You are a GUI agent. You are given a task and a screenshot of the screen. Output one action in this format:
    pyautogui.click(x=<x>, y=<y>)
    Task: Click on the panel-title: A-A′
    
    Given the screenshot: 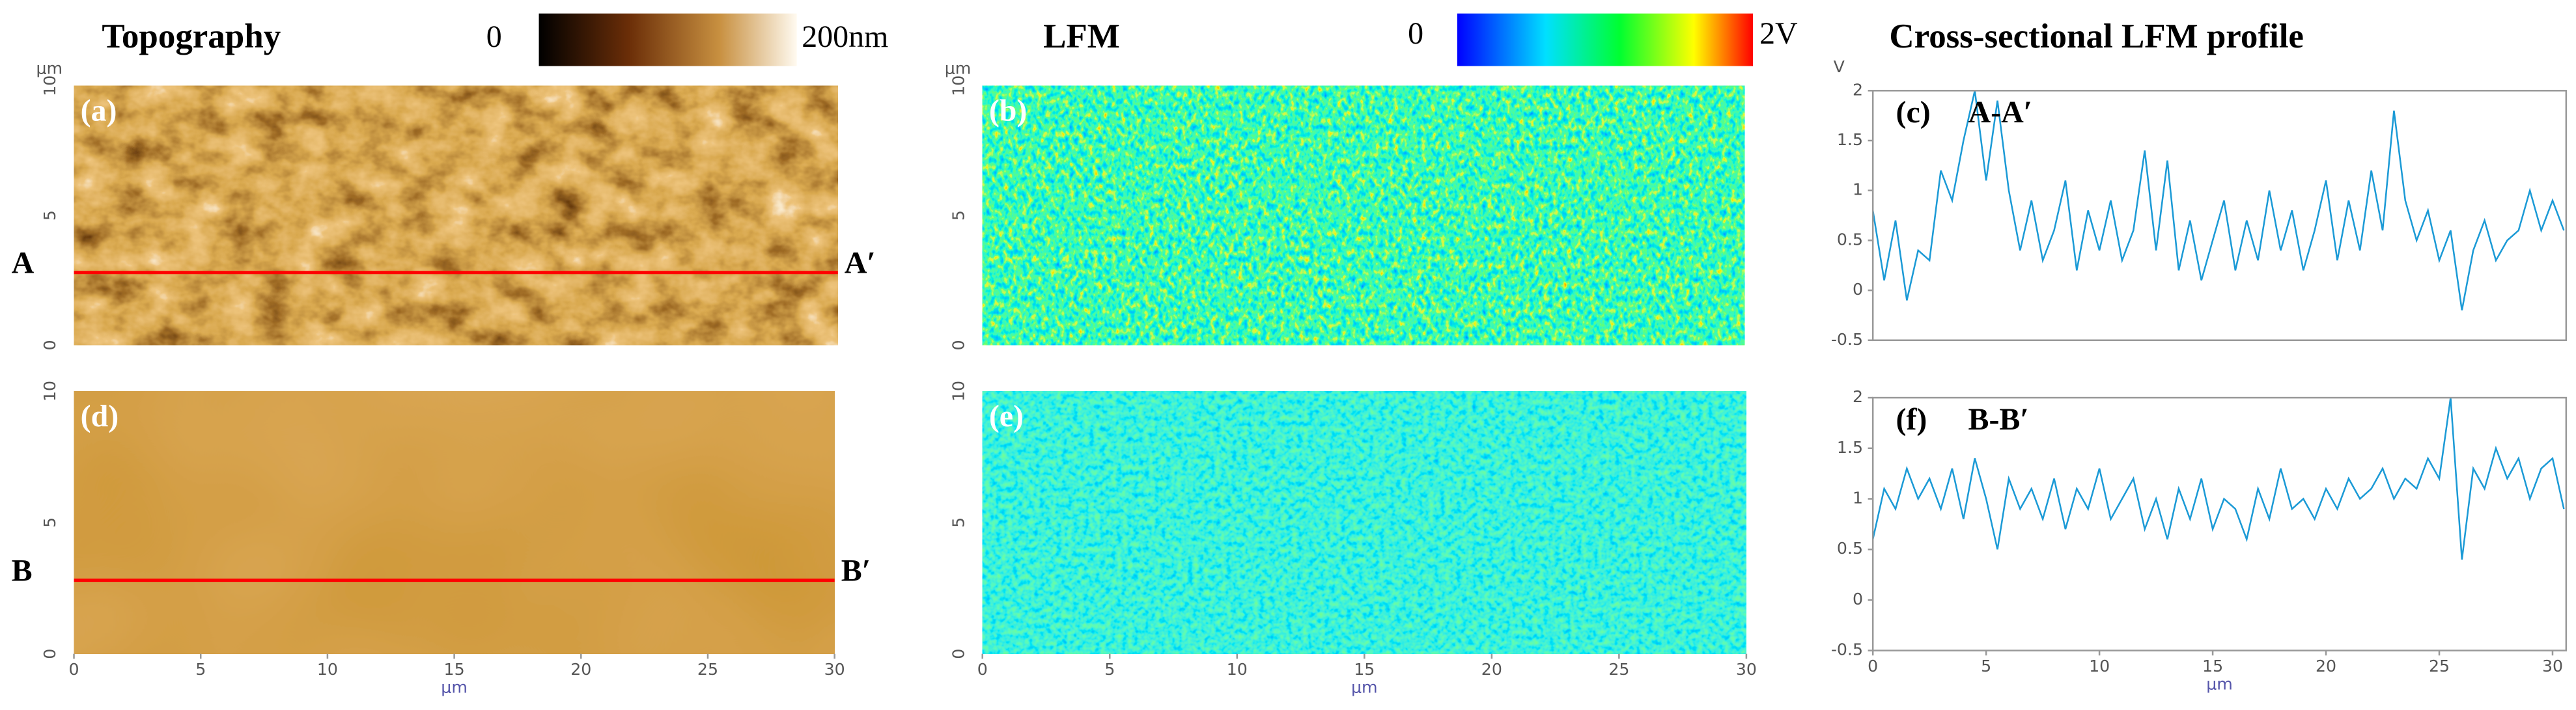 What is the action you would take?
    pyautogui.click(x=2001, y=112)
    